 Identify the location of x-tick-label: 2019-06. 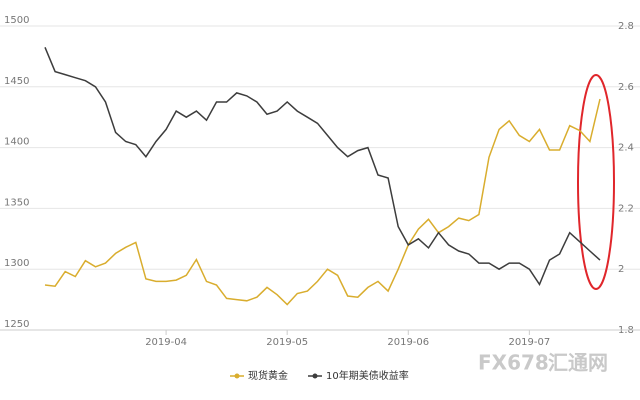
(408, 342).